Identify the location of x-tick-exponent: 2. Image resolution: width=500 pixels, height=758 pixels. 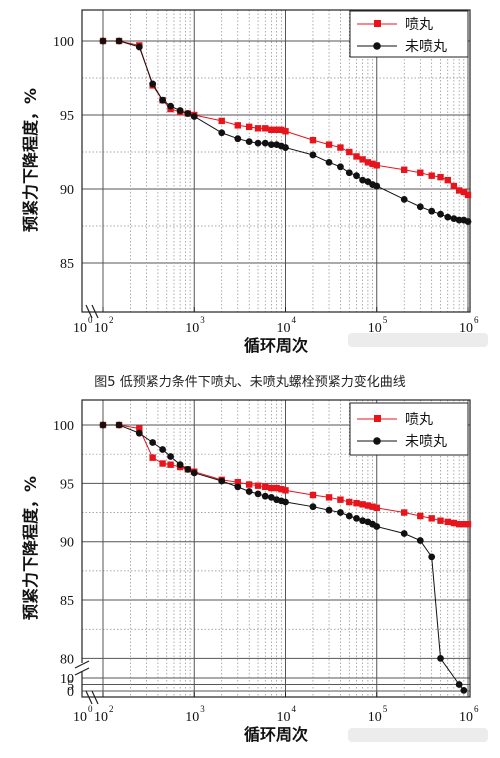
(111, 320).